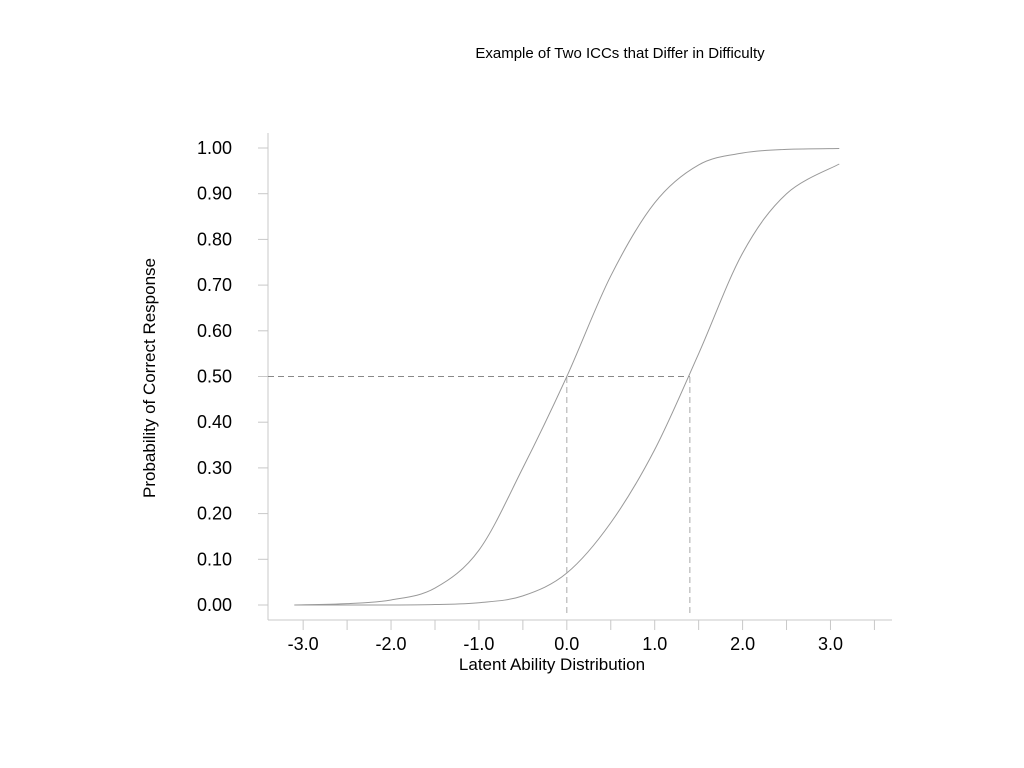  What do you see at coordinates (214, 239) in the screenshot?
I see `y-tick-label: 0.80` at bounding box center [214, 239].